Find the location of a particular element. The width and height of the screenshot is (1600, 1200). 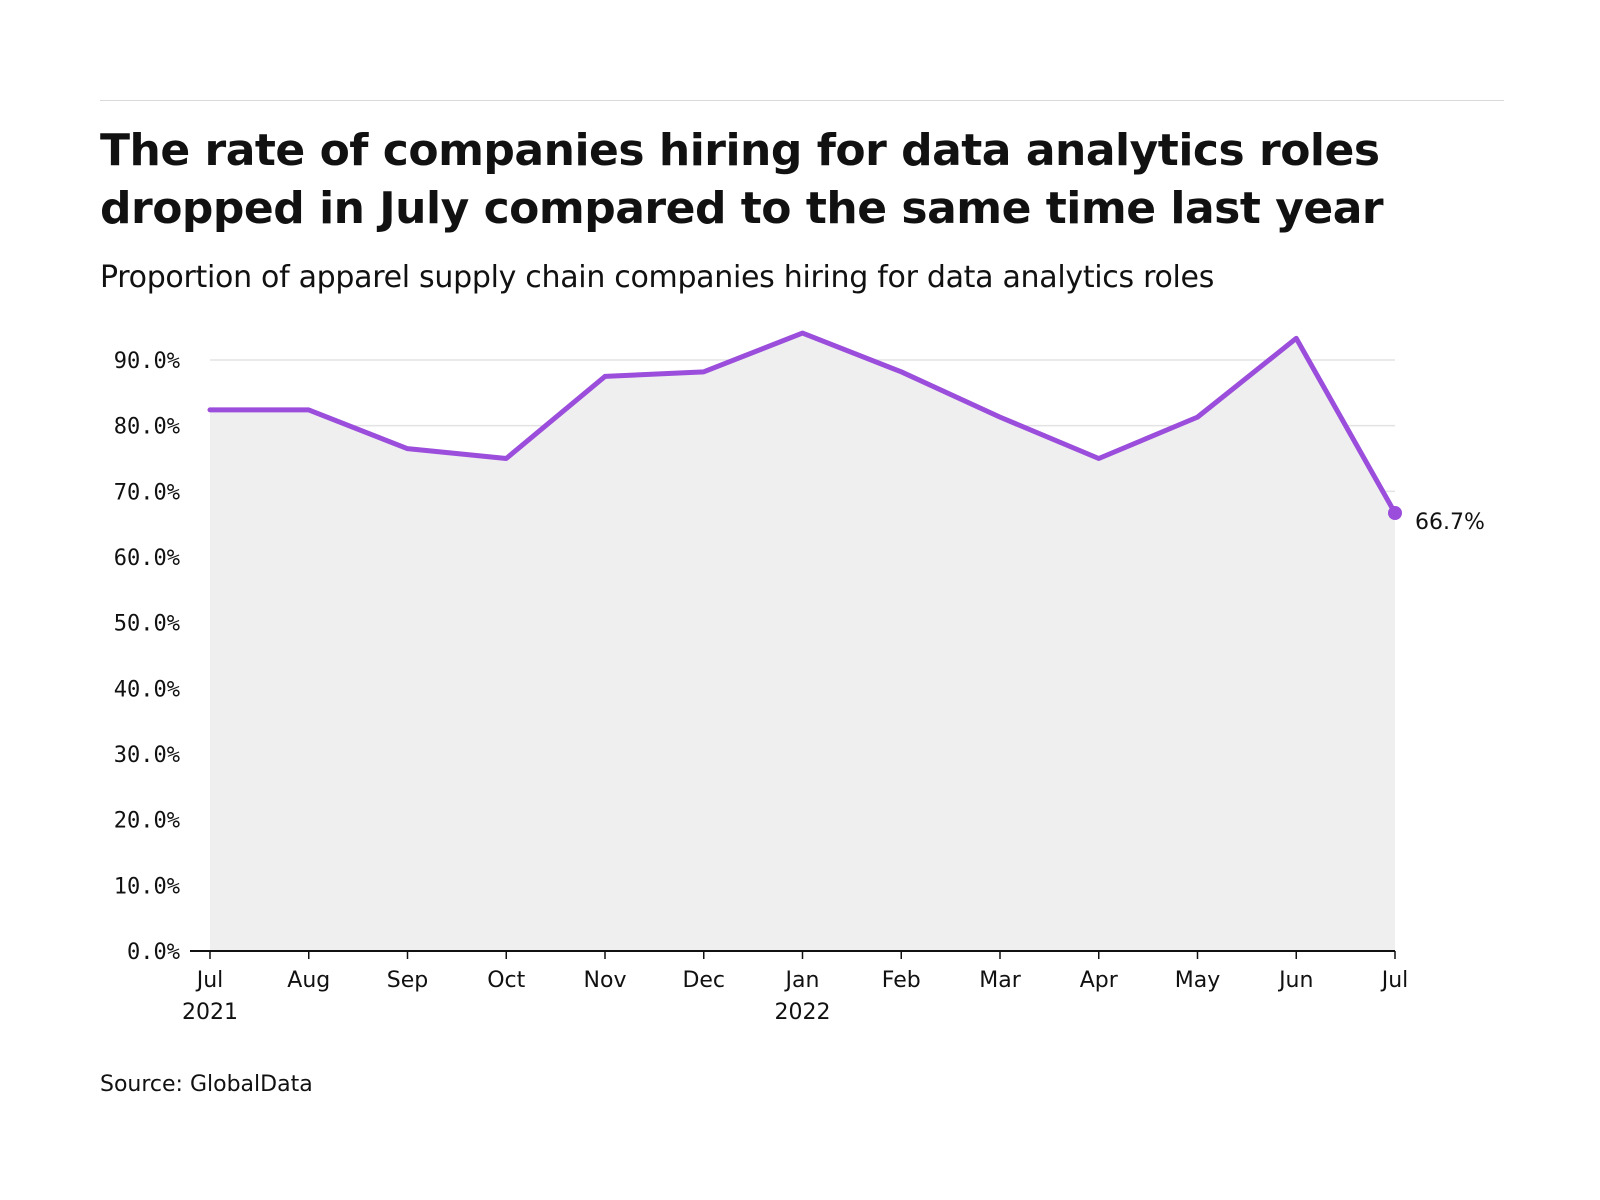

y-tick-label: 30.0% is located at coordinates (147, 755).